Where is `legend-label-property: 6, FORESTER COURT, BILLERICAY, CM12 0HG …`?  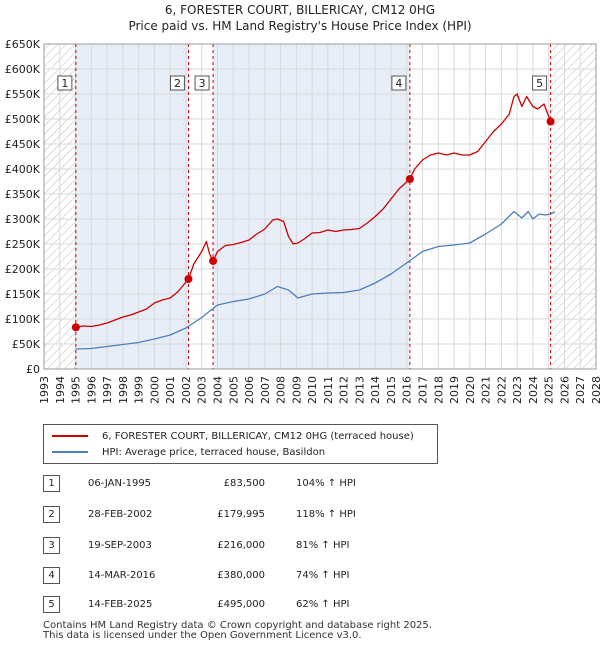
legend-label-property: 6, FORESTER COURT, BILLERICAY, CM12 0HG … is located at coordinates (258, 436).